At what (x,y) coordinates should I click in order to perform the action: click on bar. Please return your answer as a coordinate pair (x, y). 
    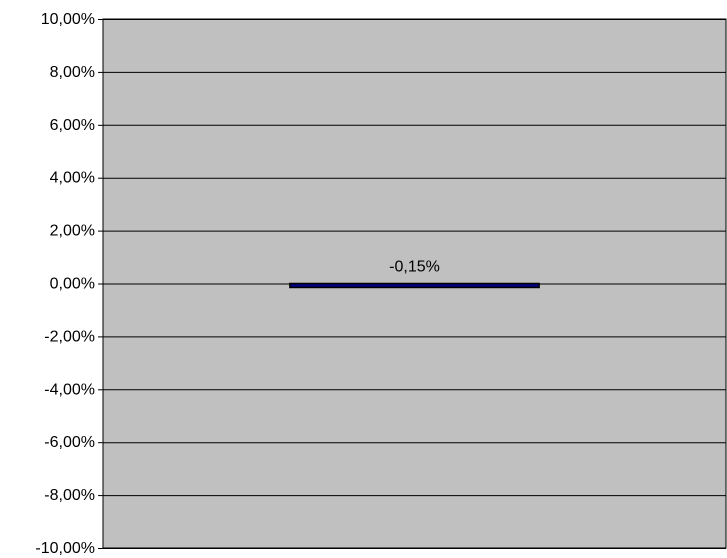
    Looking at the image, I should click on (414, 285).